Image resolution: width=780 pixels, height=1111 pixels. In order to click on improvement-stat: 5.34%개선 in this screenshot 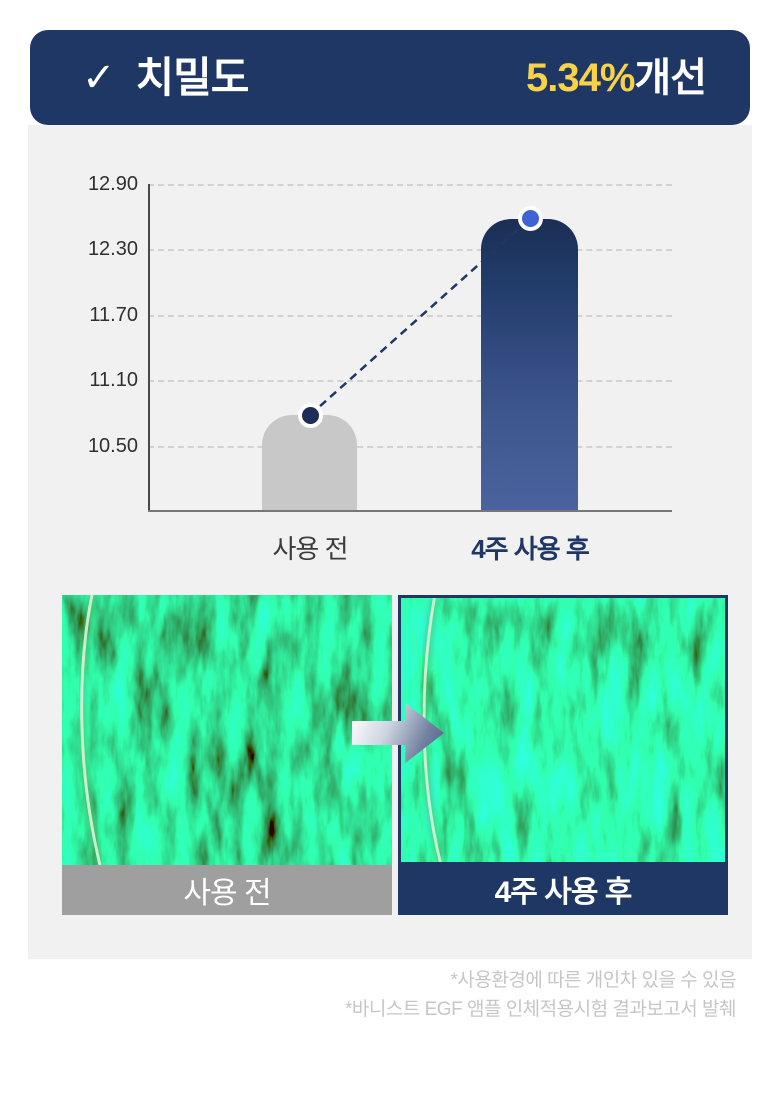, I will do `click(616, 77)`.